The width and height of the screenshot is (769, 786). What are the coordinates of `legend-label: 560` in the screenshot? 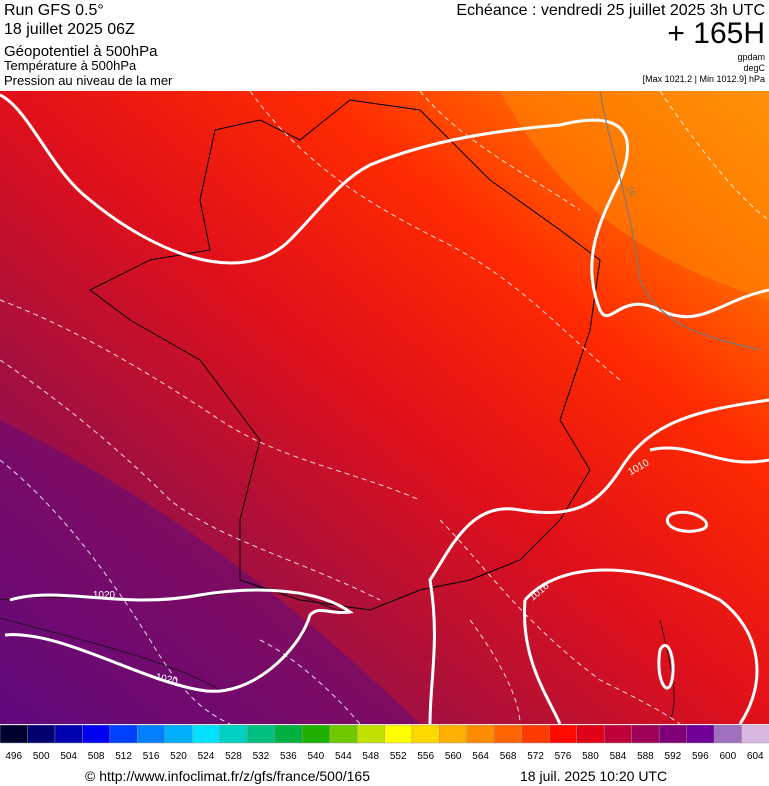 It's located at (453, 756).